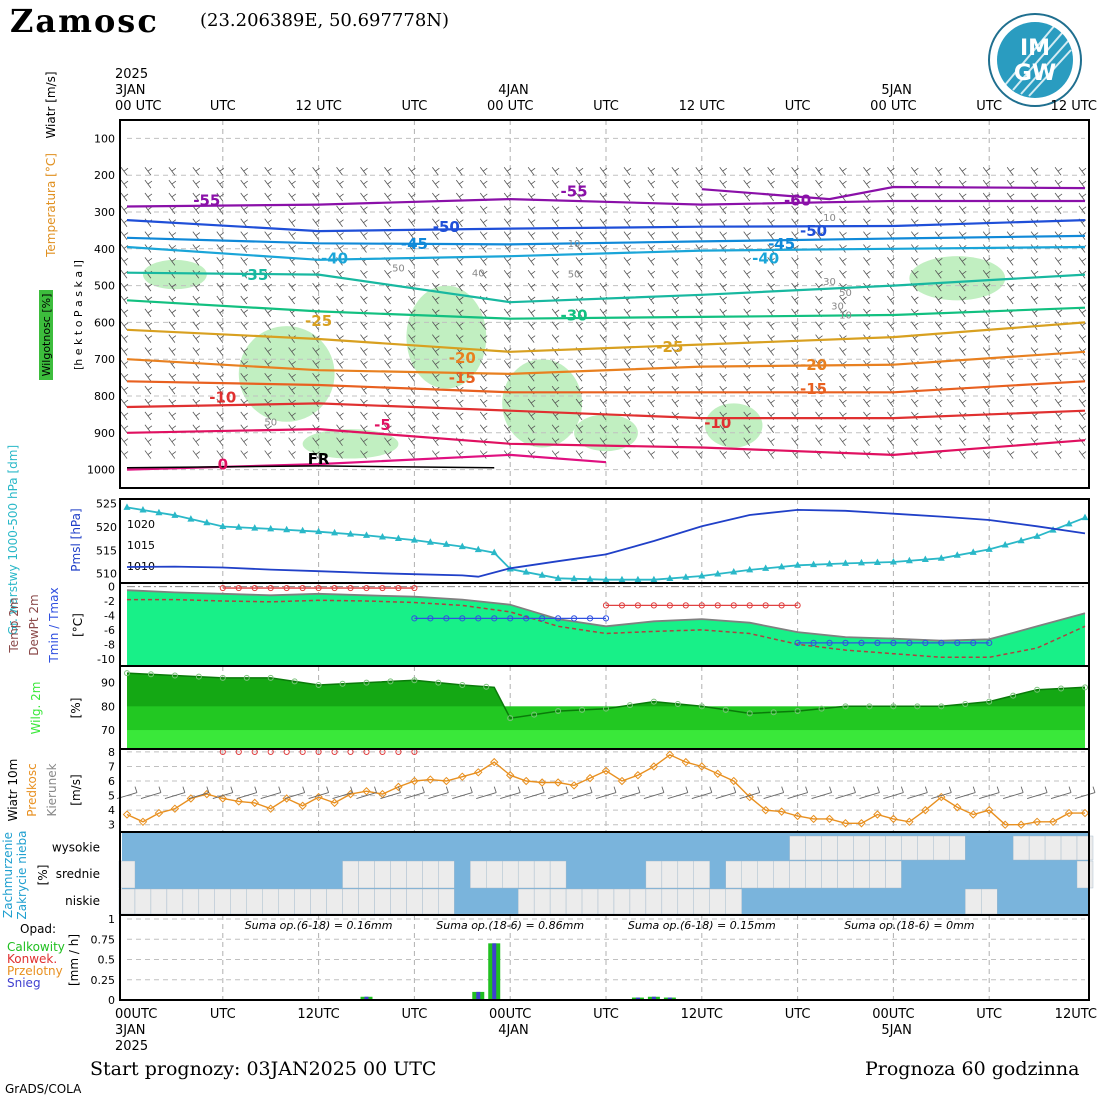  I want to click on humidity-label-bg, so click(46, 335).